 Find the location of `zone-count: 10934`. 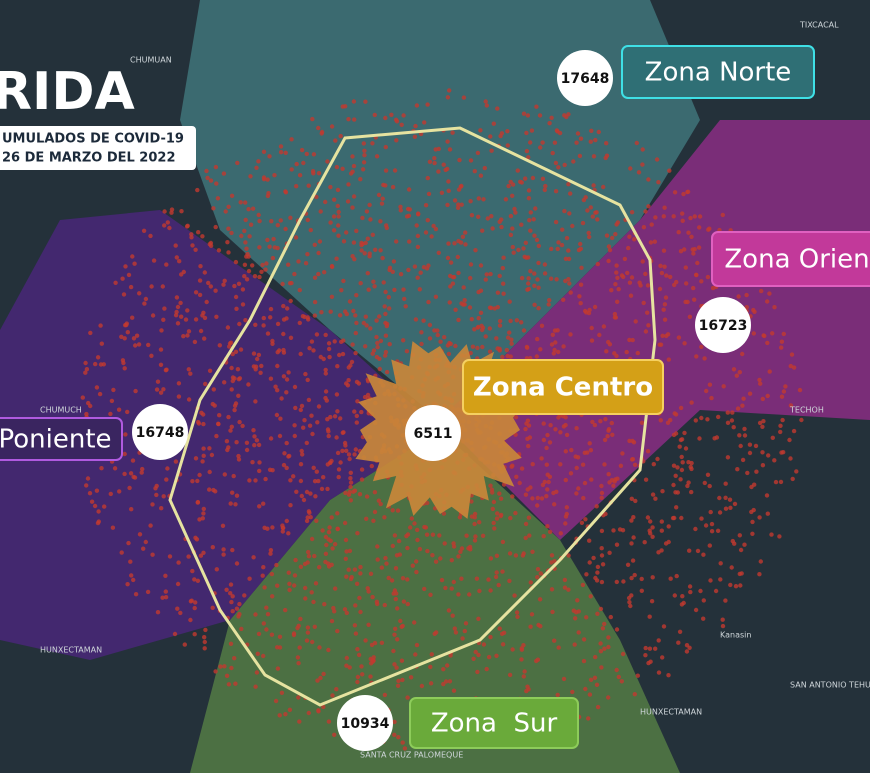

zone-count: 10934 is located at coordinates (365, 724).